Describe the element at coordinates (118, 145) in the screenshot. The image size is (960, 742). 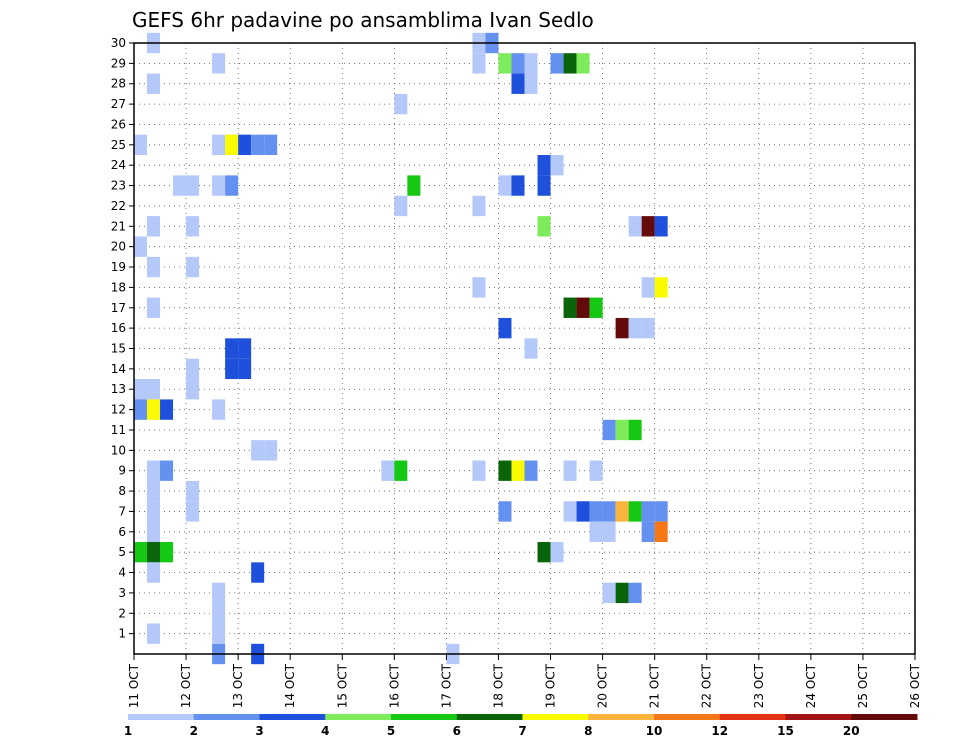
I see `y-tick-label: 25` at that location.